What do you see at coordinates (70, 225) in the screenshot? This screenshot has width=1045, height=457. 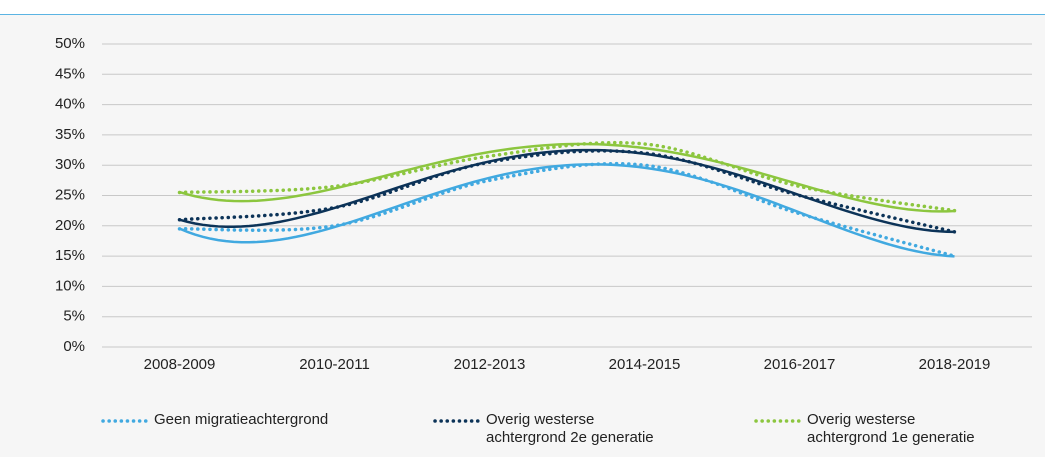 I see `y-tick-label: 20%` at bounding box center [70, 225].